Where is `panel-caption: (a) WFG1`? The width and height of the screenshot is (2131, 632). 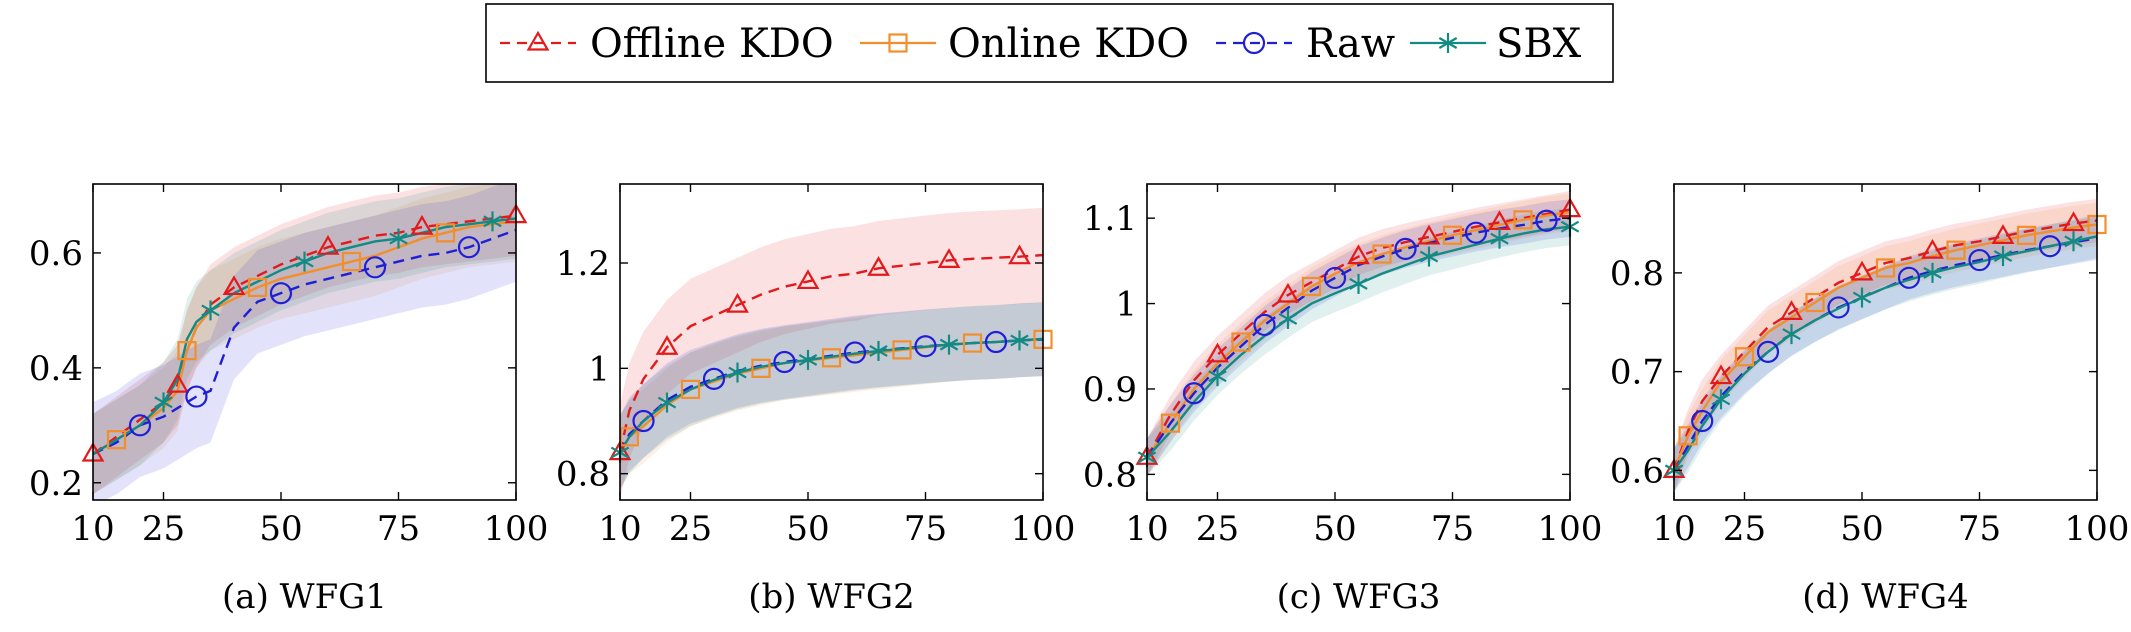
panel-caption: (a) WFG1 is located at coordinates (304, 597).